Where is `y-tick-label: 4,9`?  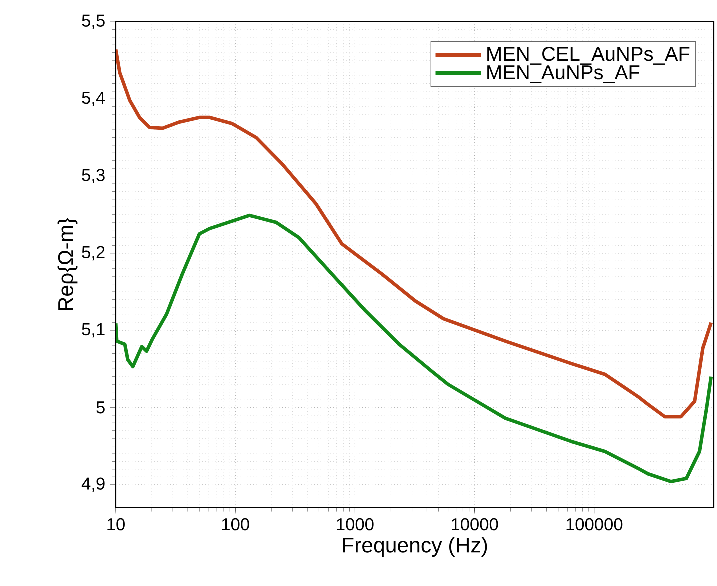
y-tick-label: 4,9 is located at coordinates (93, 485).